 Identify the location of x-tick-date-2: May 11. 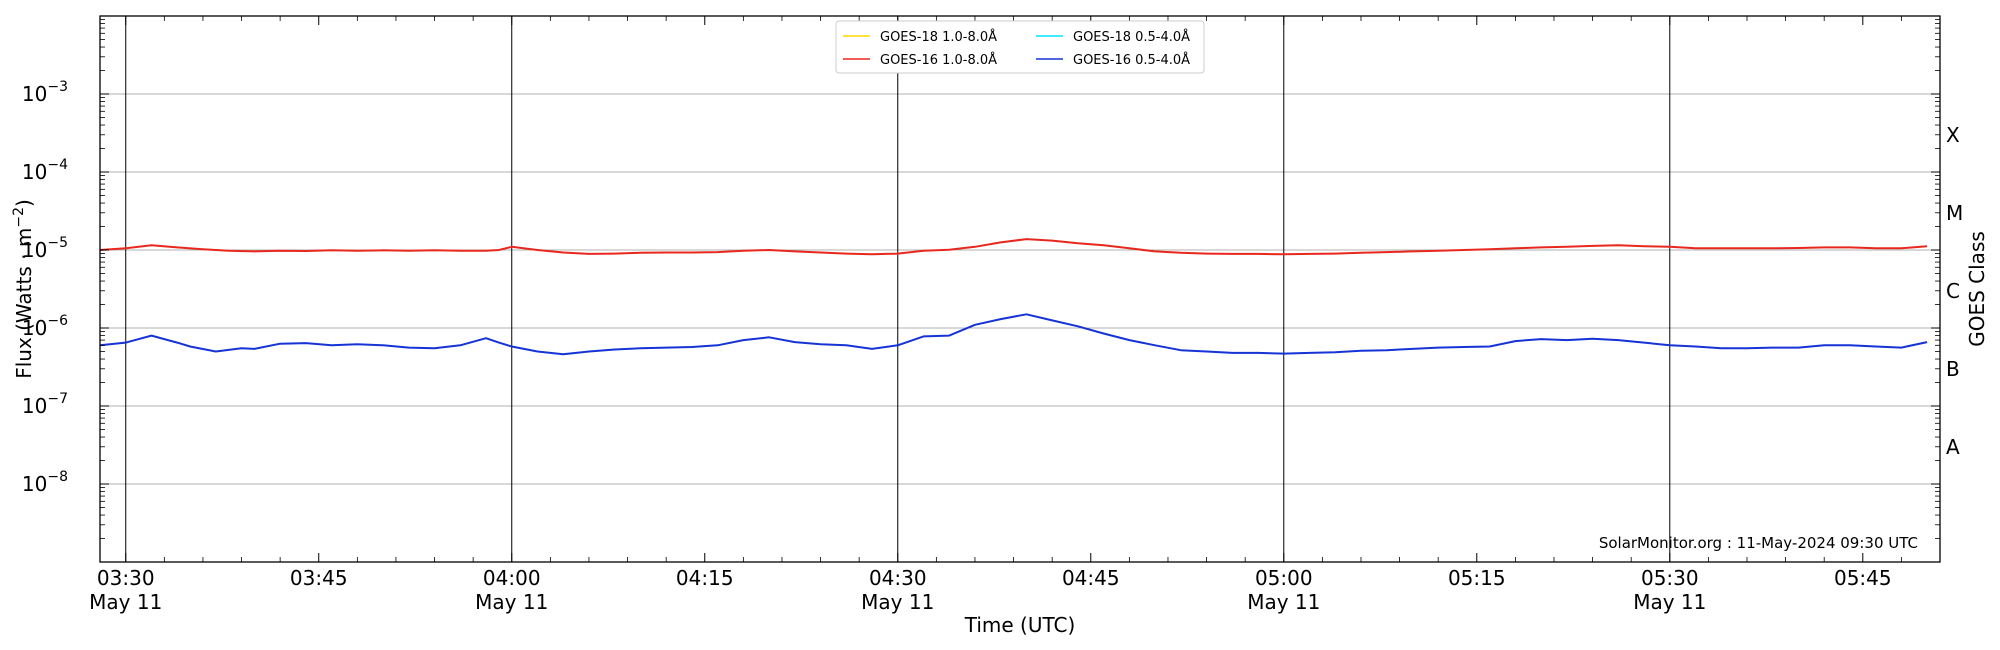
(511, 602).